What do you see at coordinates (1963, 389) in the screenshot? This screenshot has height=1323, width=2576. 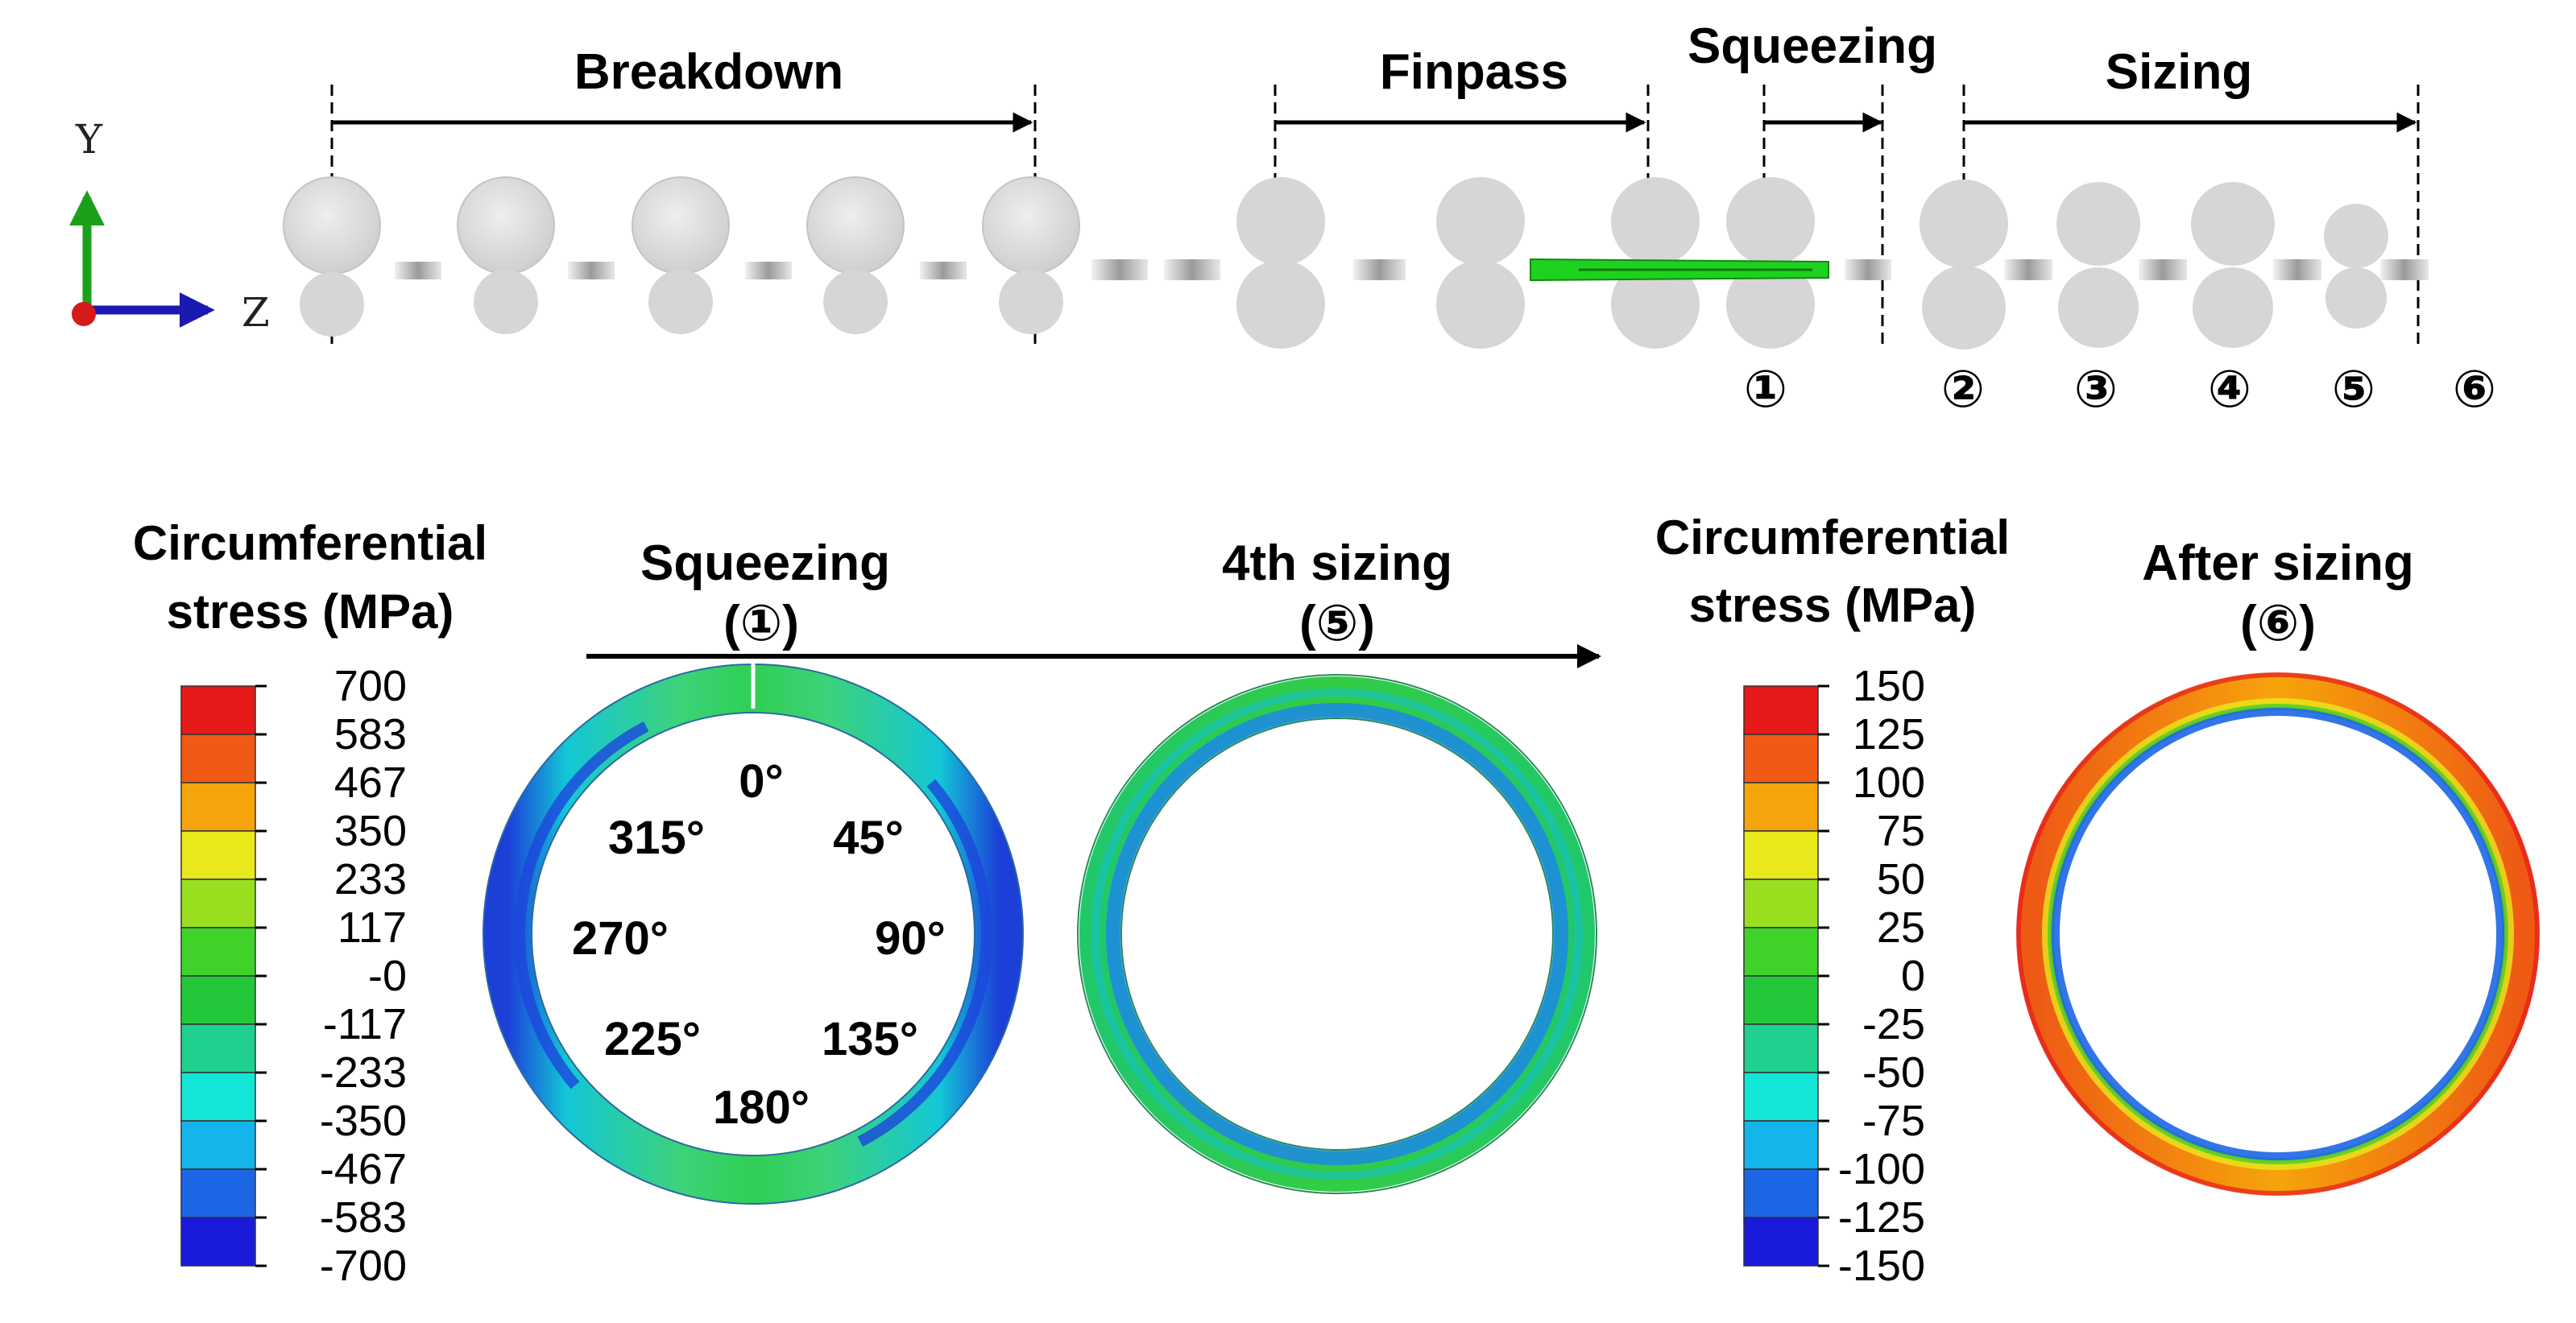 I see `position-marker-2: ②` at bounding box center [1963, 389].